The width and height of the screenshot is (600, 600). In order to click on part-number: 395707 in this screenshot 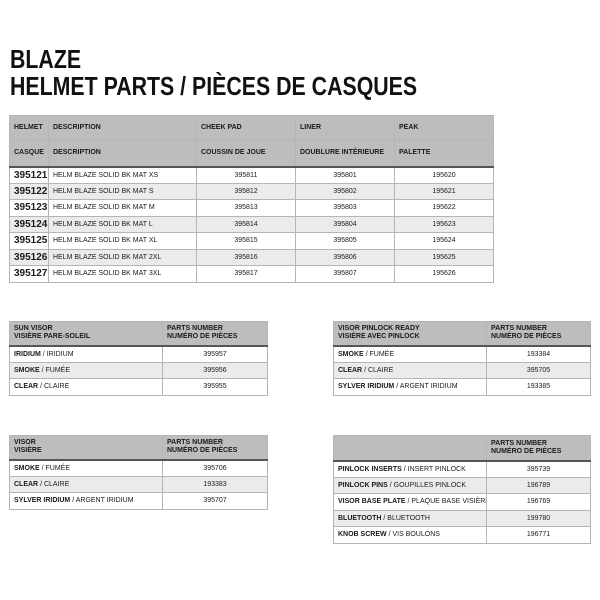, I will do `click(215, 501)`.